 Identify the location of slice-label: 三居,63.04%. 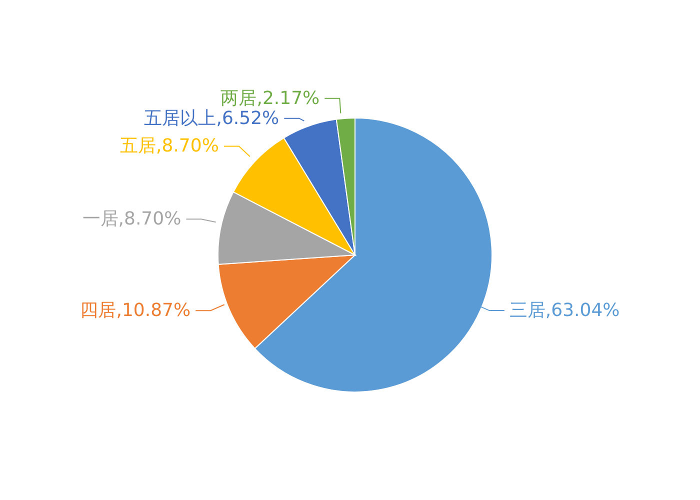
(564, 311).